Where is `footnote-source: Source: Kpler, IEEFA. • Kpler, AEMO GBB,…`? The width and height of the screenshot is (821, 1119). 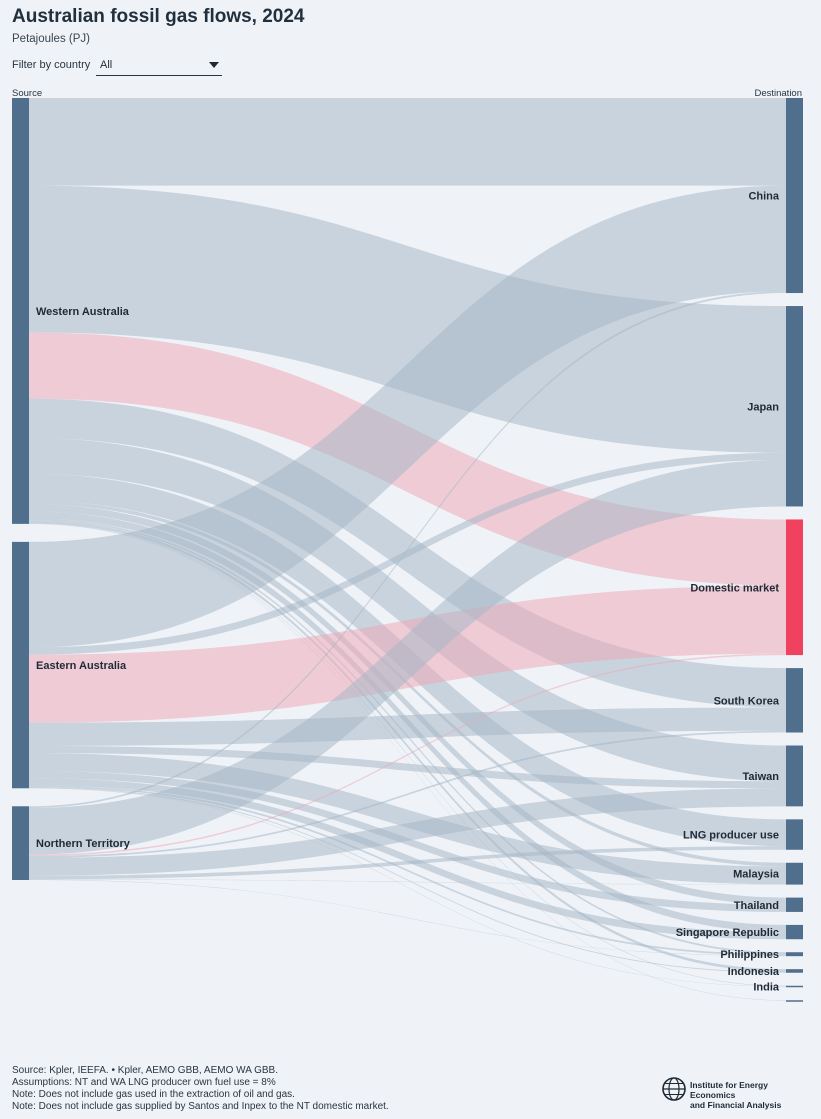 footnote-source: Source: Kpler, IEEFA. • Kpler, AEMO GBB,… is located at coordinates (145, 1070).